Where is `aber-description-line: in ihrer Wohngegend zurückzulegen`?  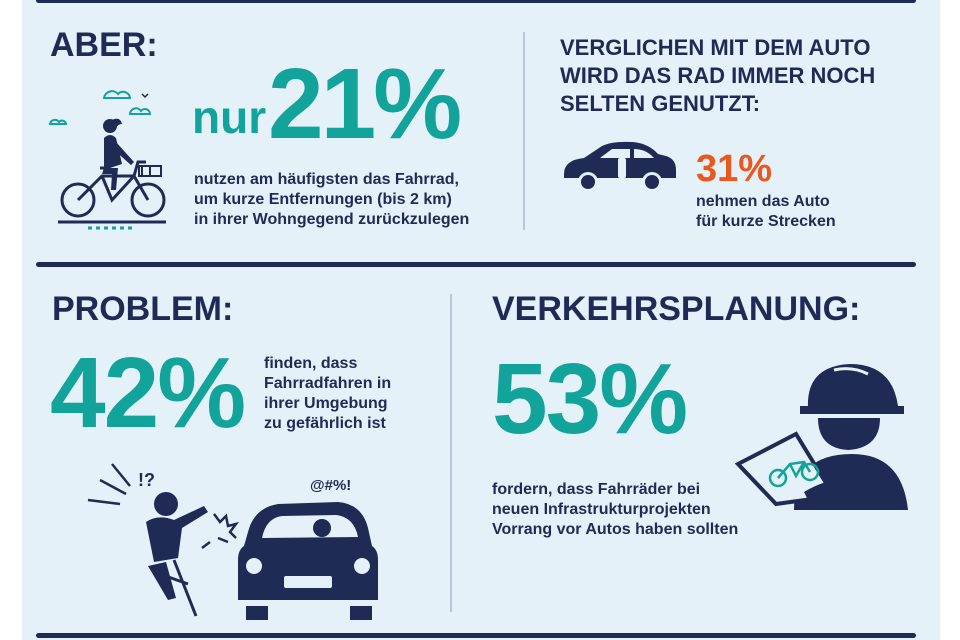
aber-description-line: in ihrer Wohngegend zurückzulegen is located at coordinates (332, 219).